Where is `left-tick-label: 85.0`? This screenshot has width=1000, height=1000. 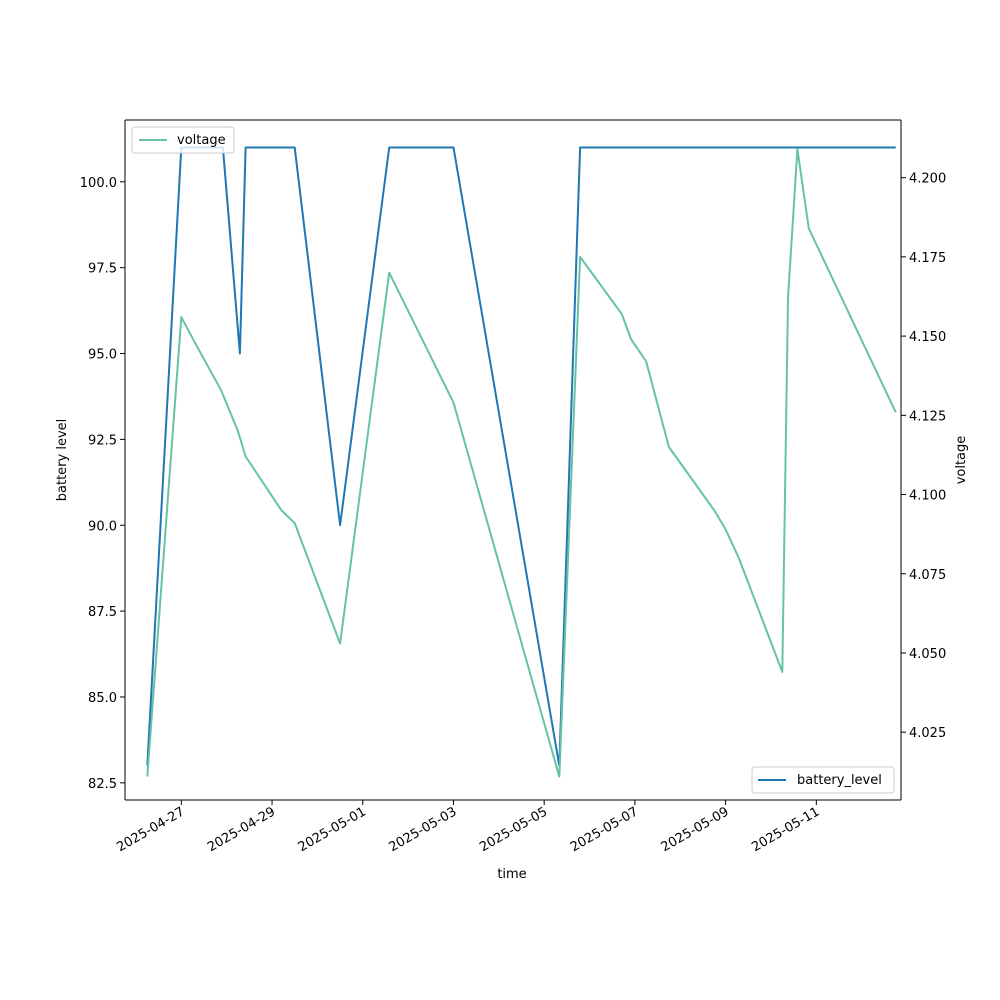
left-tick-label: 85.0 is located at coordinates (102, 698).